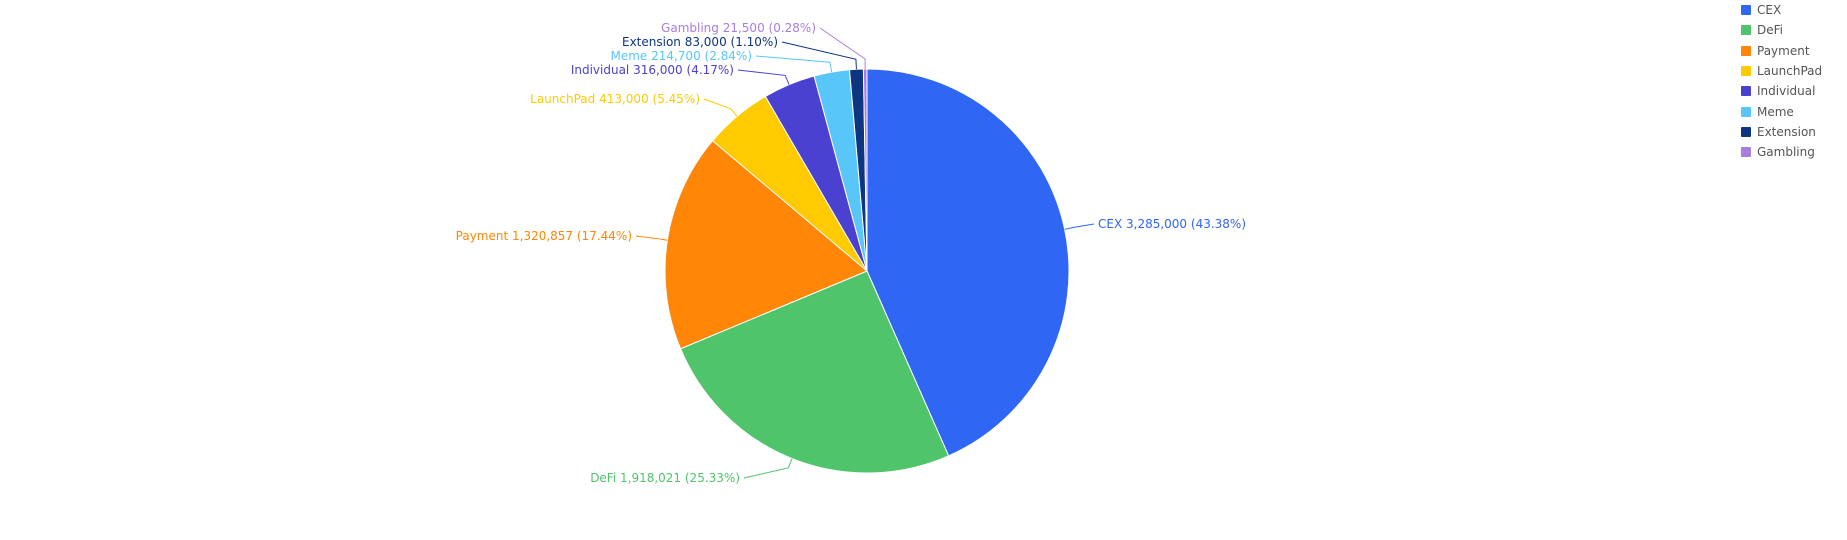 The image size is (1847, 540). What do you see at coordinates (652, 70) in the screenshot?
I see `slice-label-individual: Individual 316,000 (4.17%)` at bounding box center [652, 70].